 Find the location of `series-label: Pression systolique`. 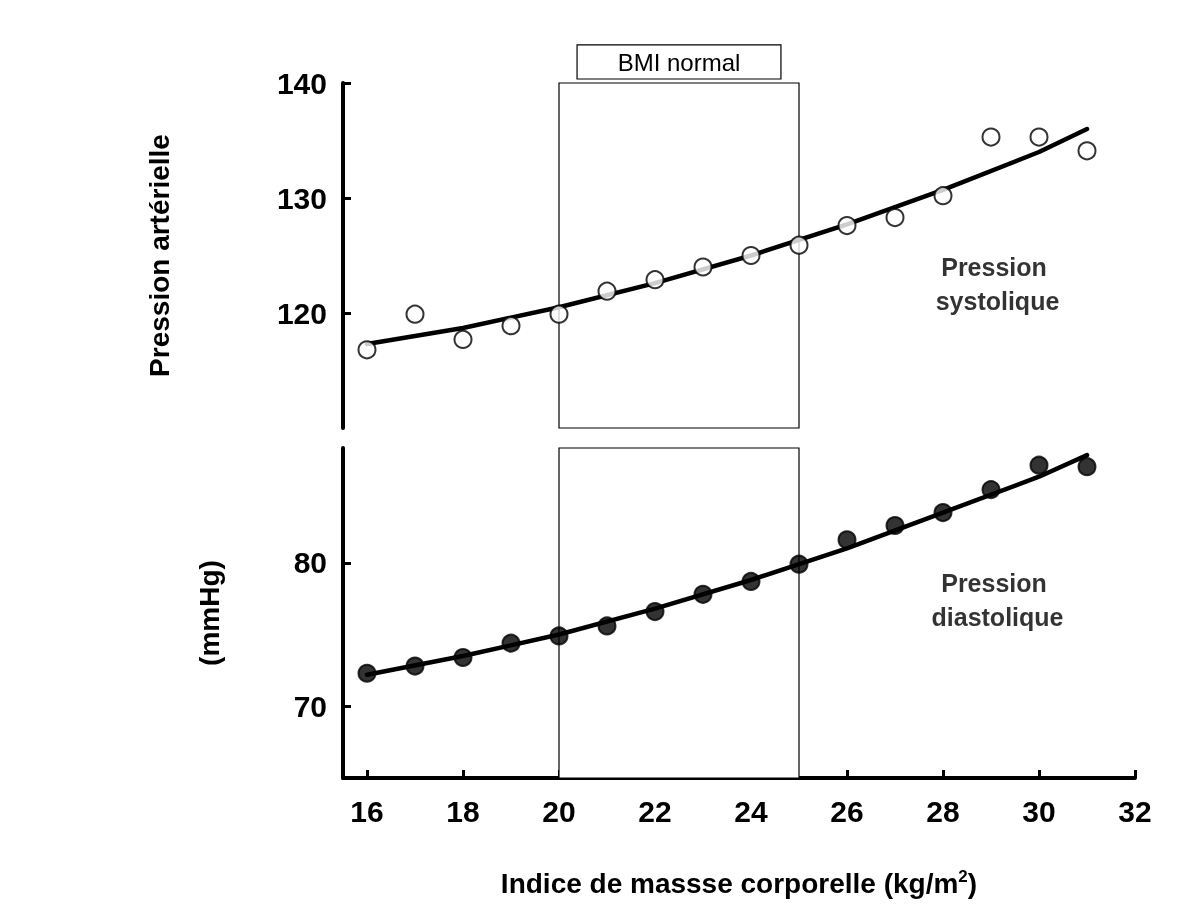

series-label: Pression systolique is located at coordinates (997, 284).